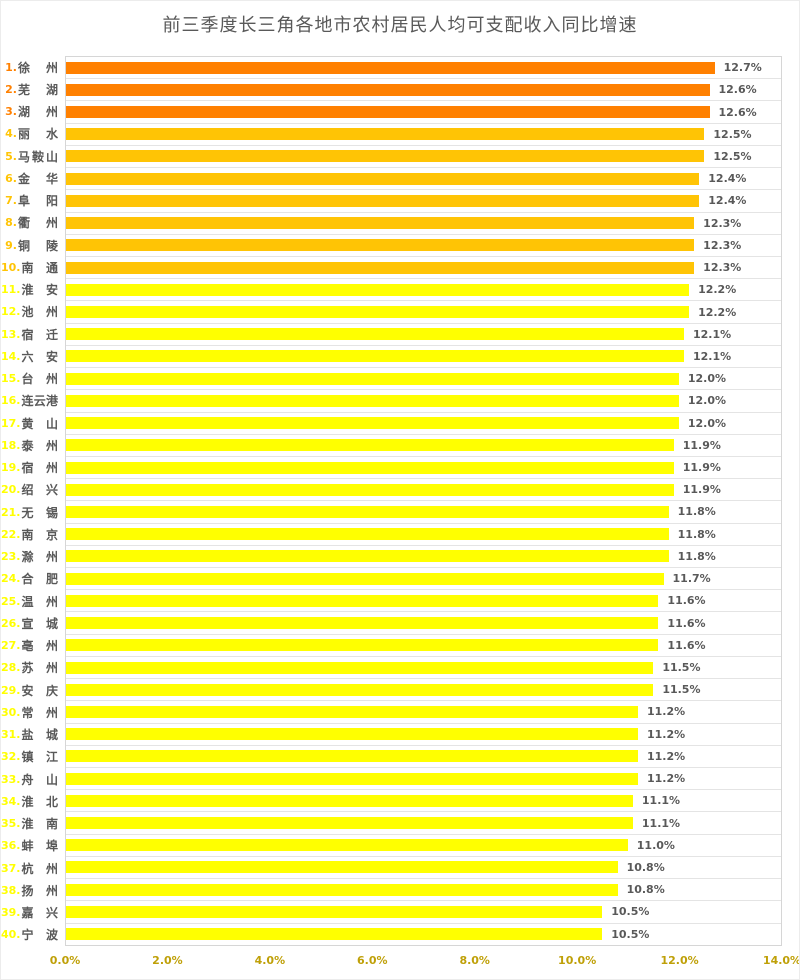 Image resolution: width=800 pixels, height=980 pixels. I want to click on value-label: 12.7%, so click(742, 68).